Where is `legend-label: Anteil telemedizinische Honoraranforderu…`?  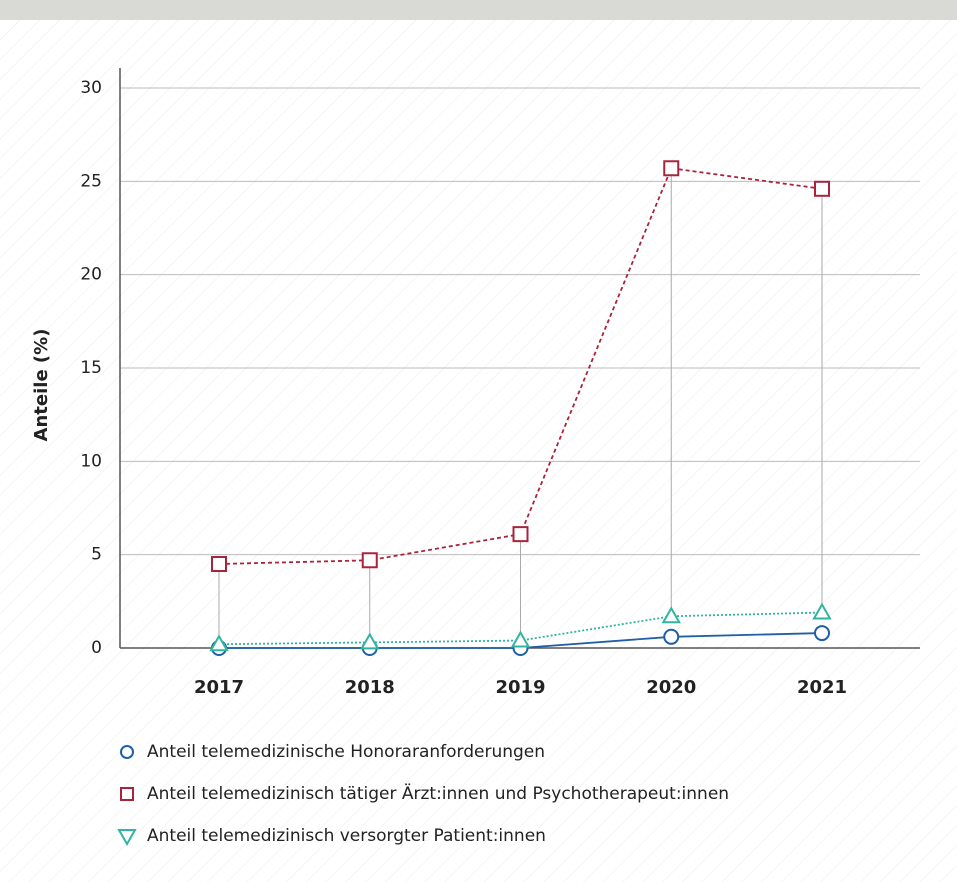
legend-label: Anteil telemedizinische Honoraranforderu… is located at coordinates (346, 752).